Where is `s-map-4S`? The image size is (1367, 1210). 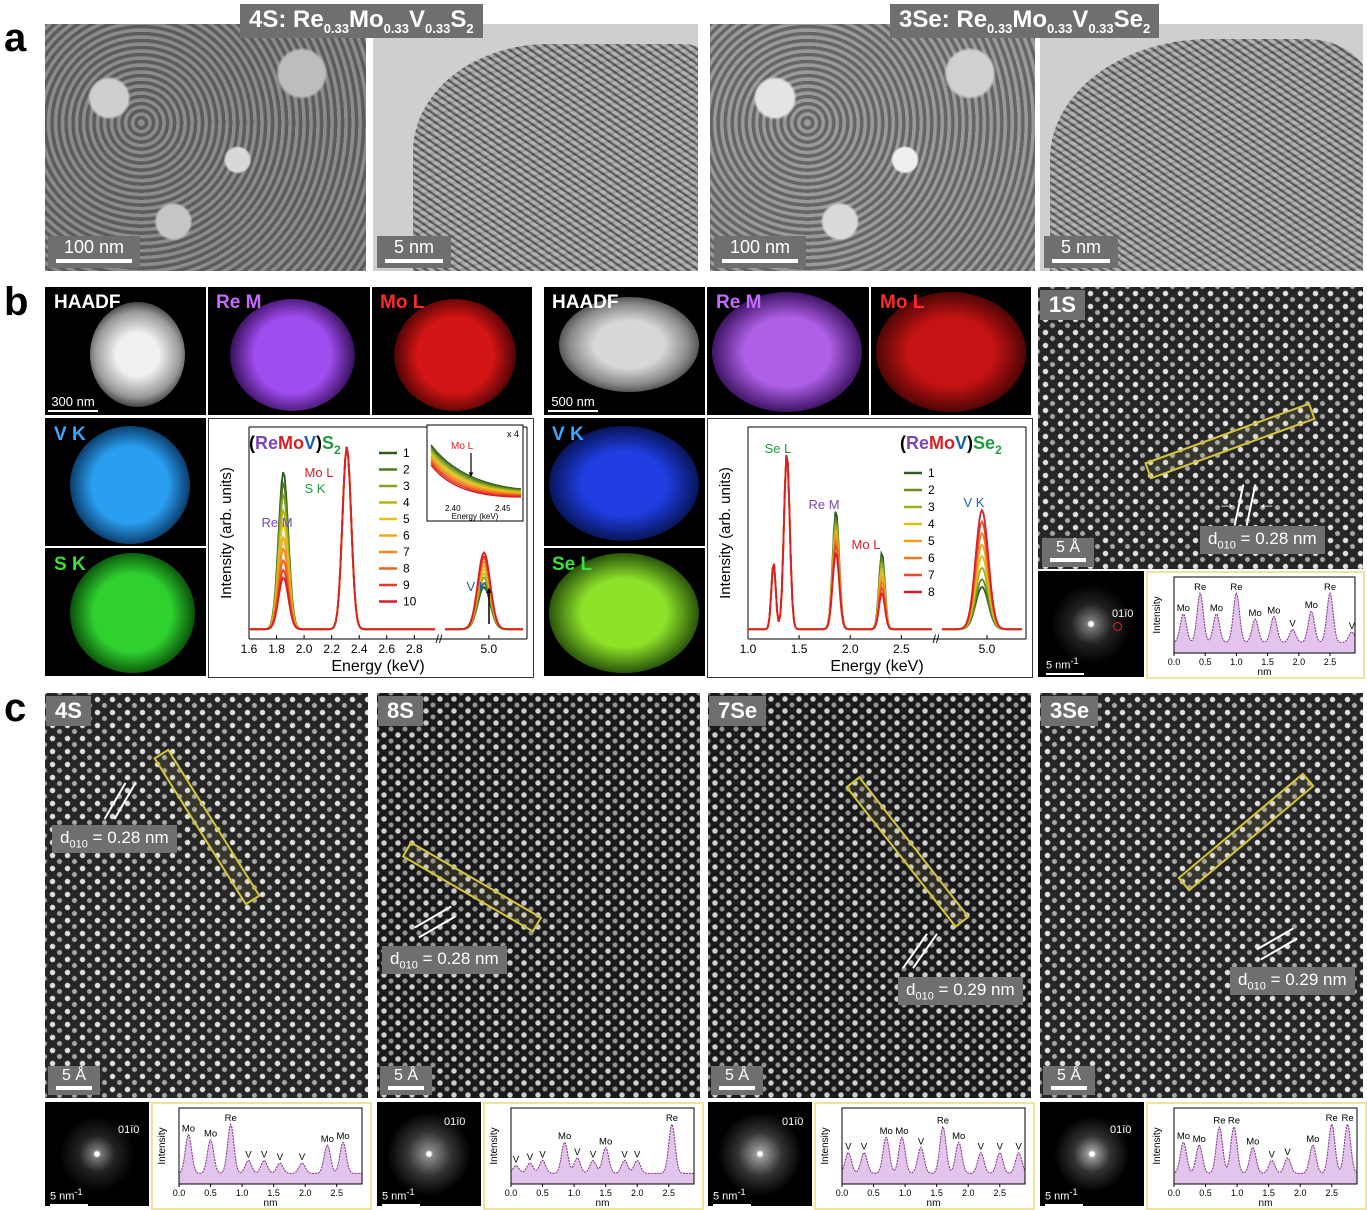 s-map-4S is located at coordinates (125, 612).